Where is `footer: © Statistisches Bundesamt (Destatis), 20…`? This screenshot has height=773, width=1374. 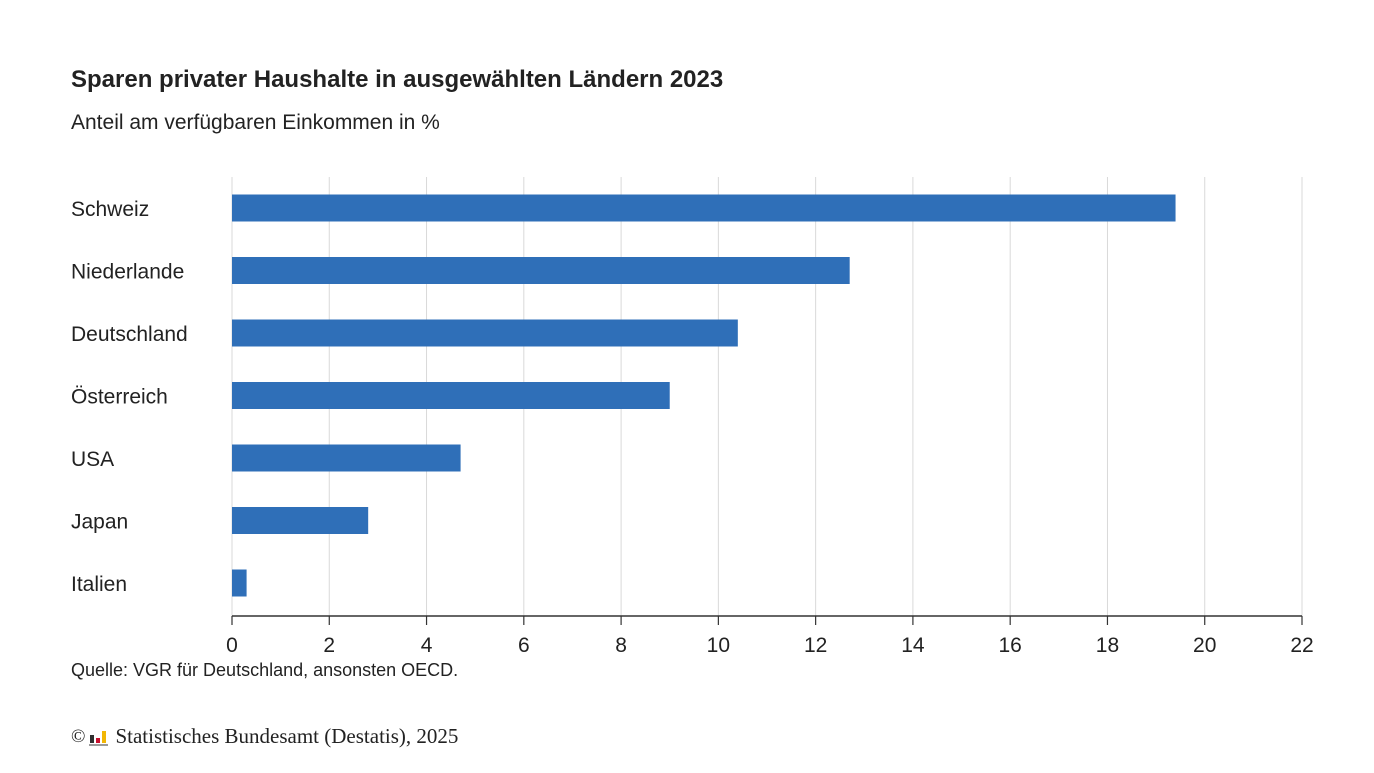 footer: © Statistisches Bundesamt (Destatis), 20… is located at coordinates (264, 736).